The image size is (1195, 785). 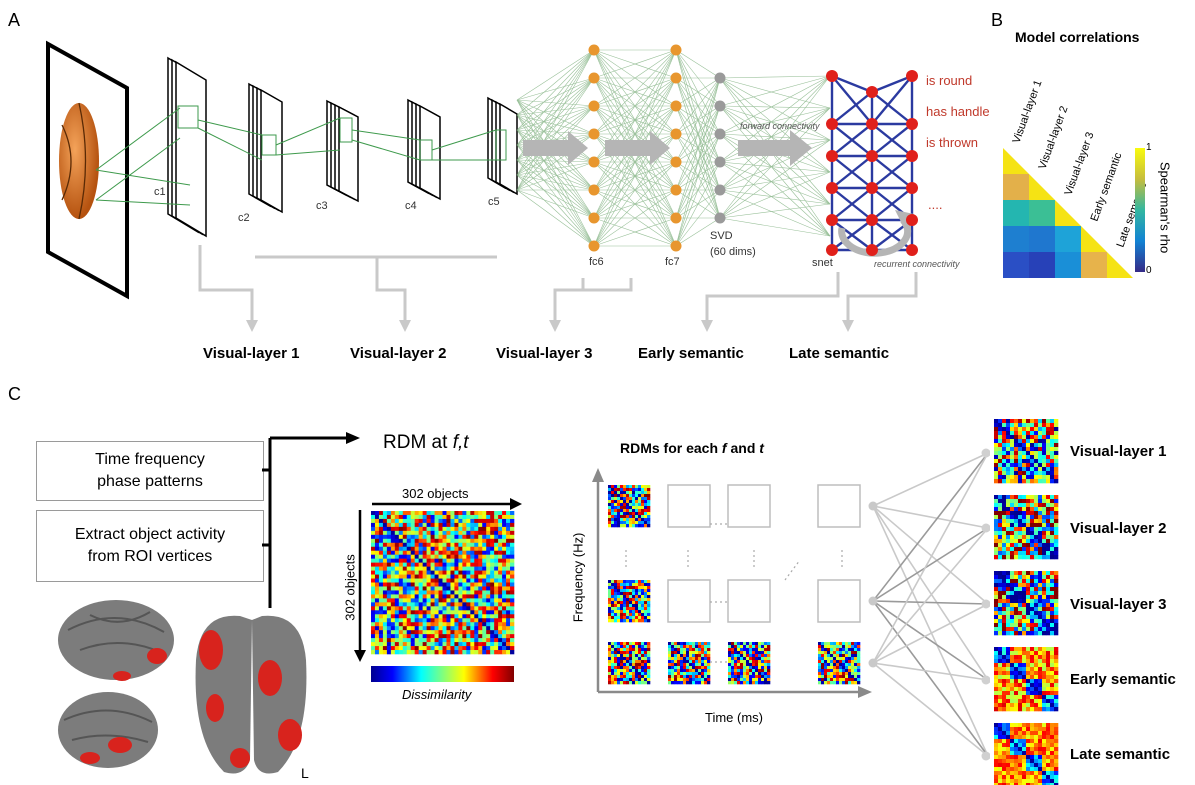 What do you see at coordinates (353, 438) in the screenshot?
I see `flow-arrowhead` at bounding box center [353, 438].